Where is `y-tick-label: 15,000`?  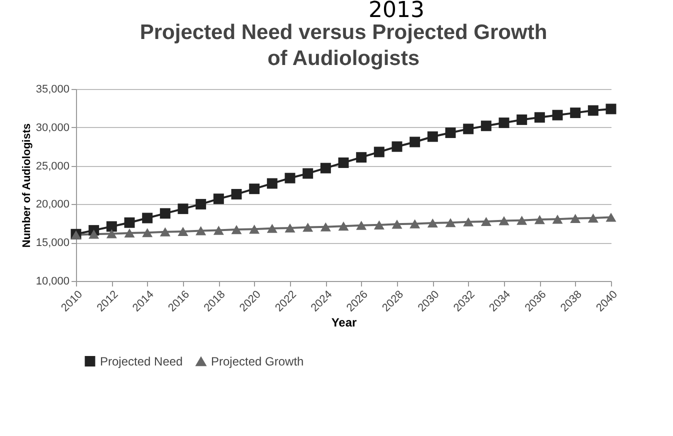
y-tick-label: 15,000 is located at coordinates (53, 243).